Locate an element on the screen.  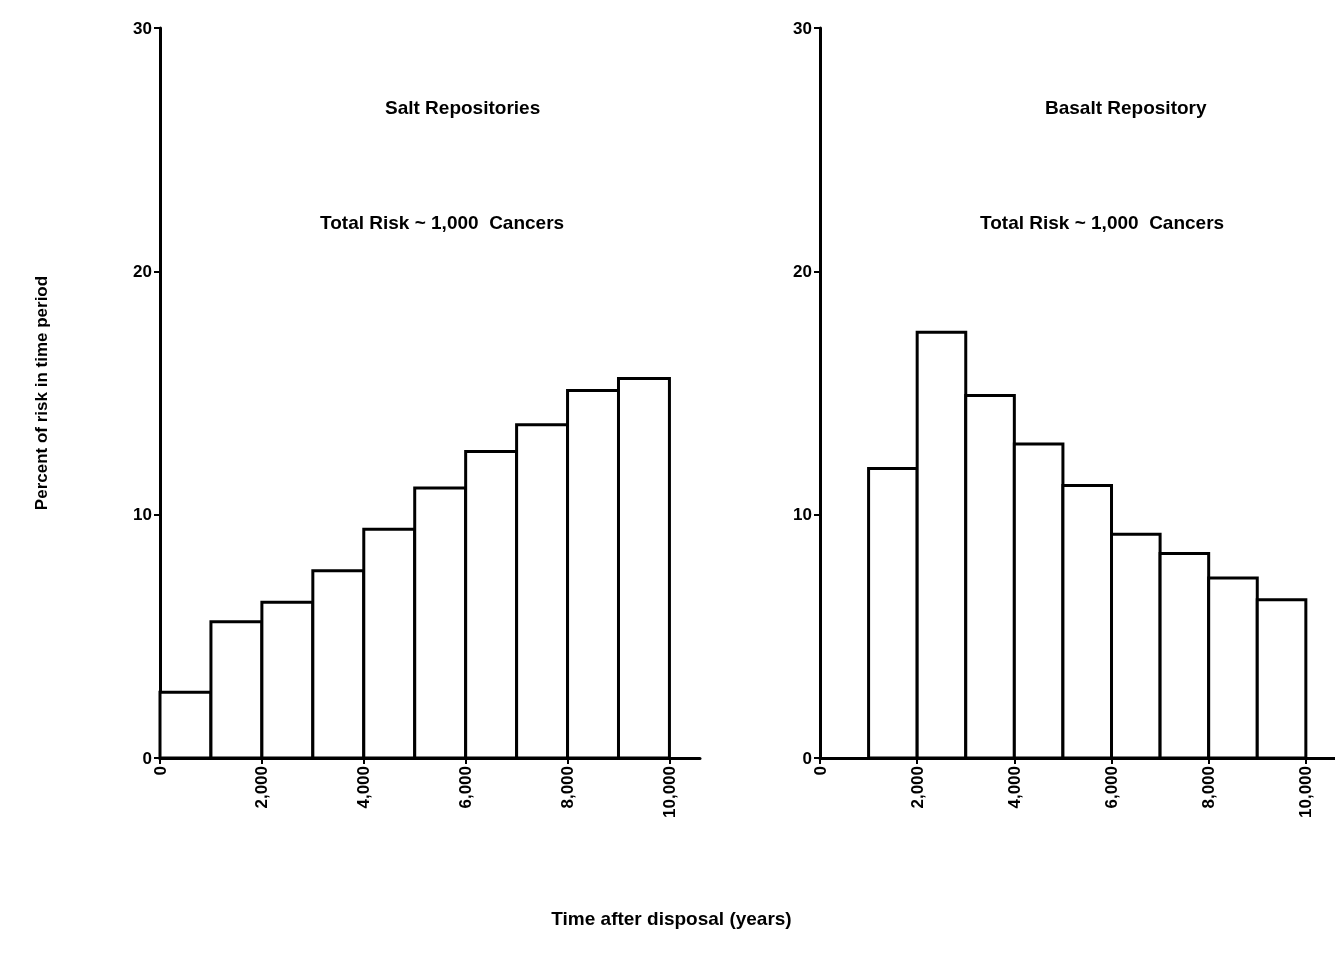
x-axis-title: Time after disposal (years) is located at coordinates (671, 919).